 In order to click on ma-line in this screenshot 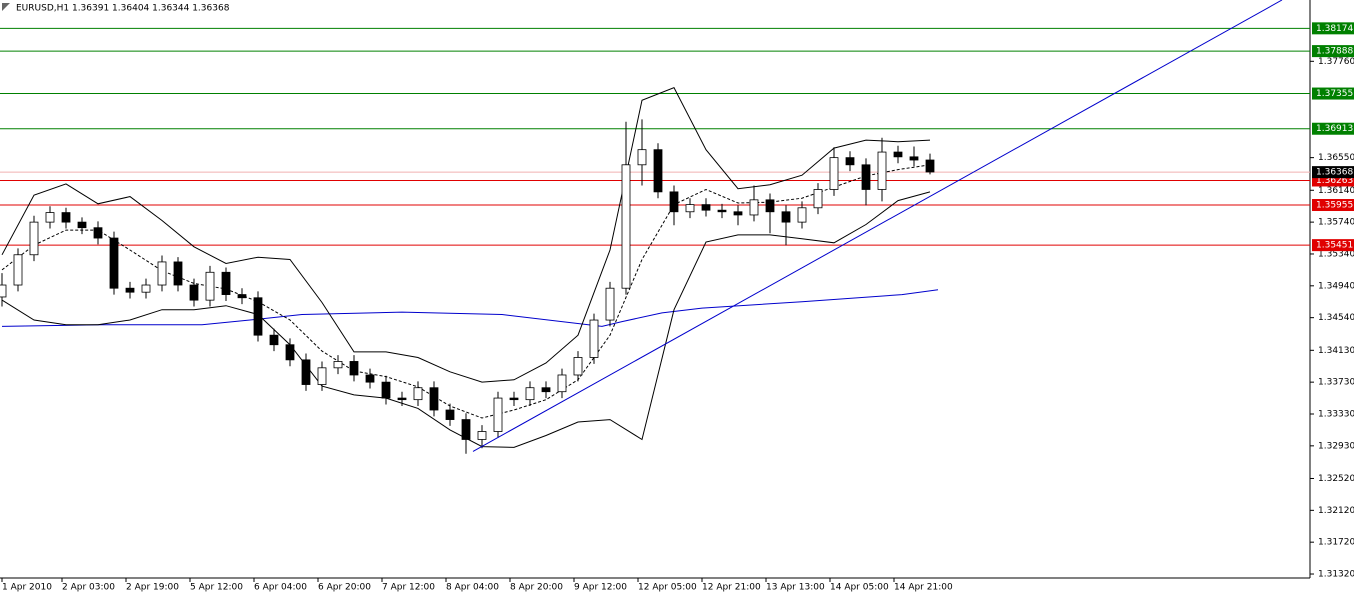, I will do `click(470, 308)`.